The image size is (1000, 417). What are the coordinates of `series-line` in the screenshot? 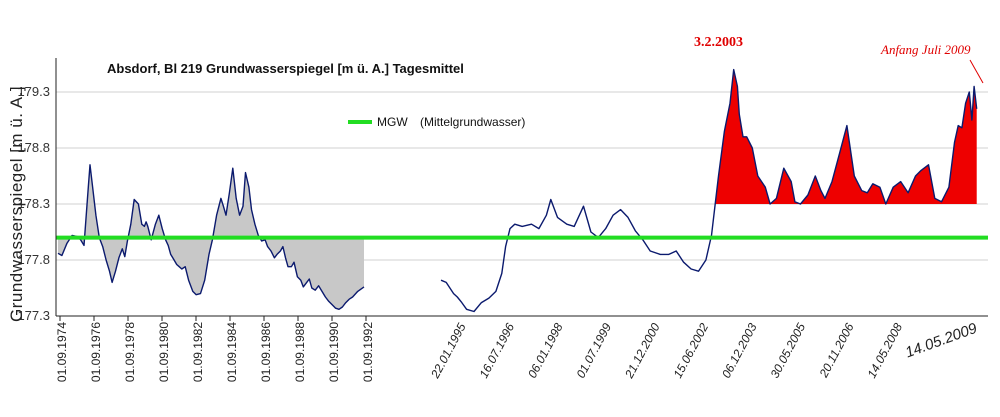 It's located at (211, 237).